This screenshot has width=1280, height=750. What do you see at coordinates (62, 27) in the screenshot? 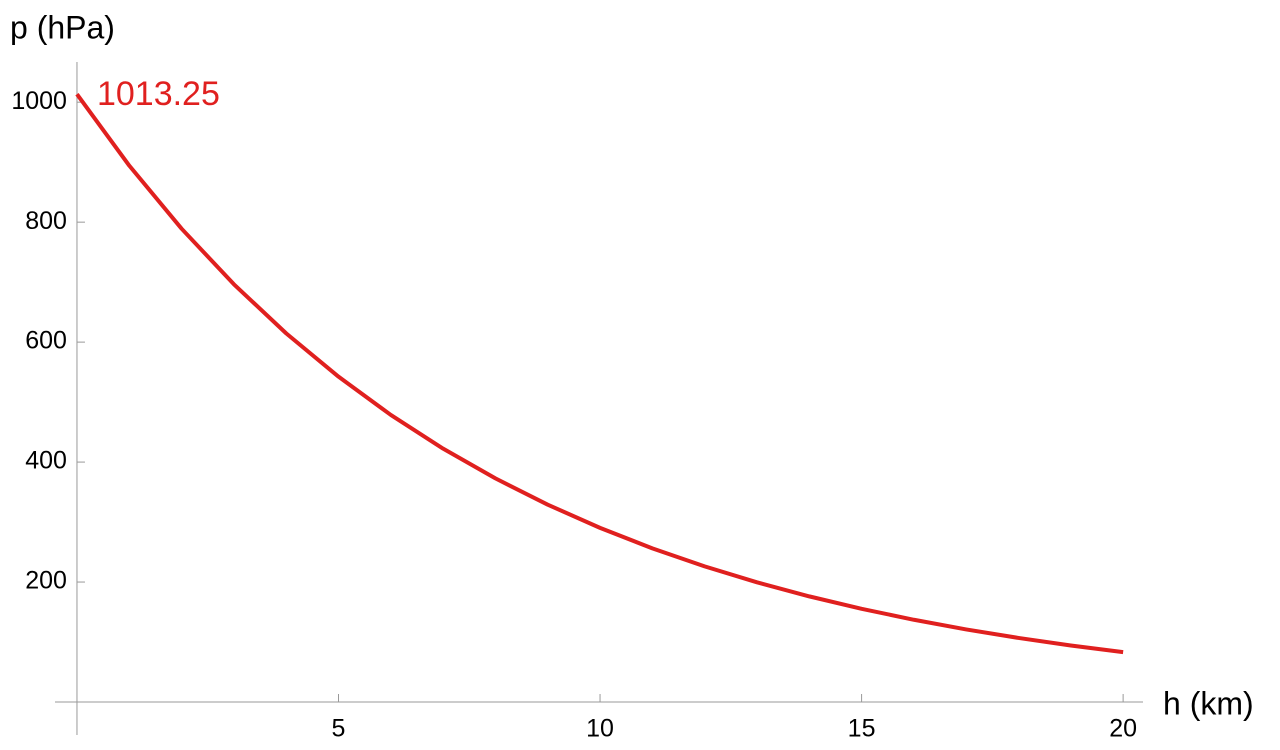
I see `y-axis-label: p (hPa)` at bounding box center [62, 27].